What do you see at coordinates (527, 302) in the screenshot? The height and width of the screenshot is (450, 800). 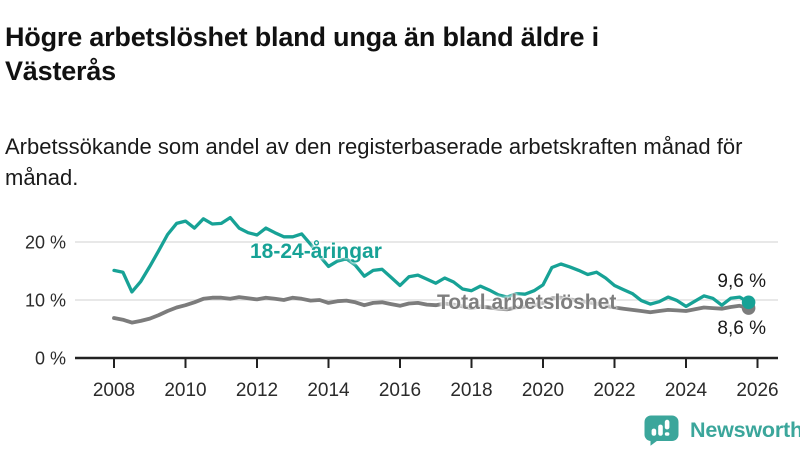 I see `series-label-total: Total arbetslöshet` at bounding box center [527, 302].